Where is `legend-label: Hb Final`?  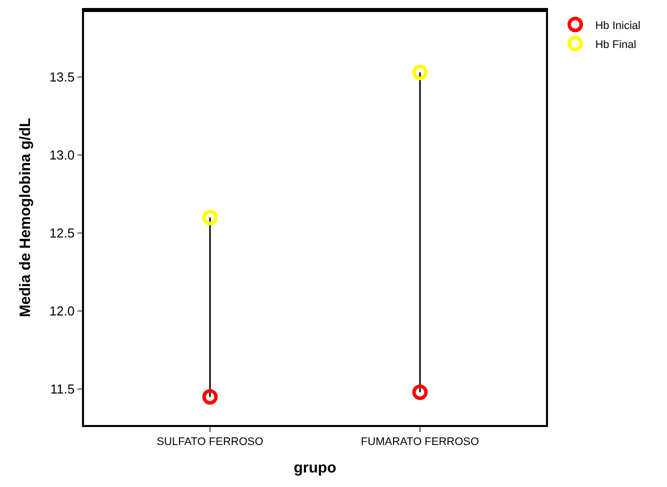 legend-label: Hb Final is located at coordinates (615, 44).